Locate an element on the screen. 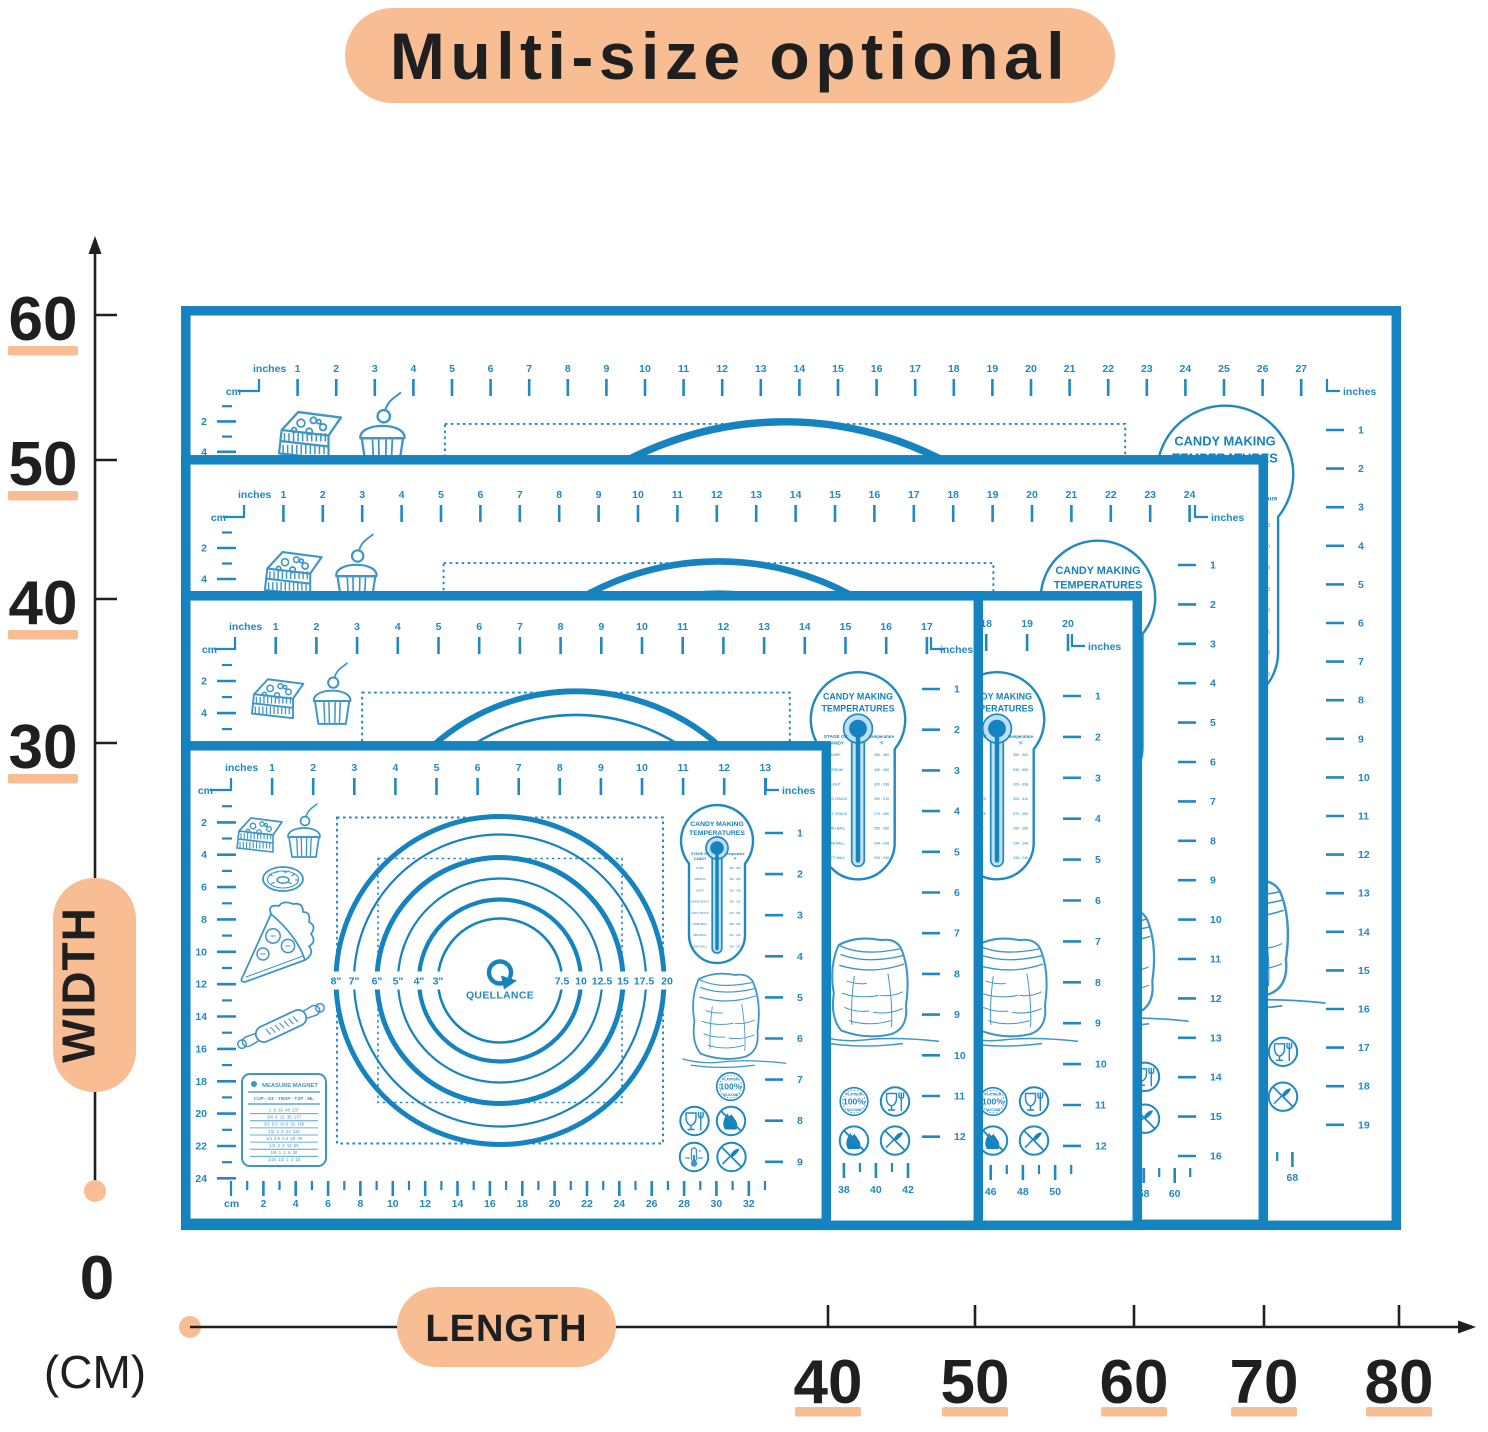 This screenshot has height=1432, width=1488. svg-text: 26 is located at coordinates (1263, 369).